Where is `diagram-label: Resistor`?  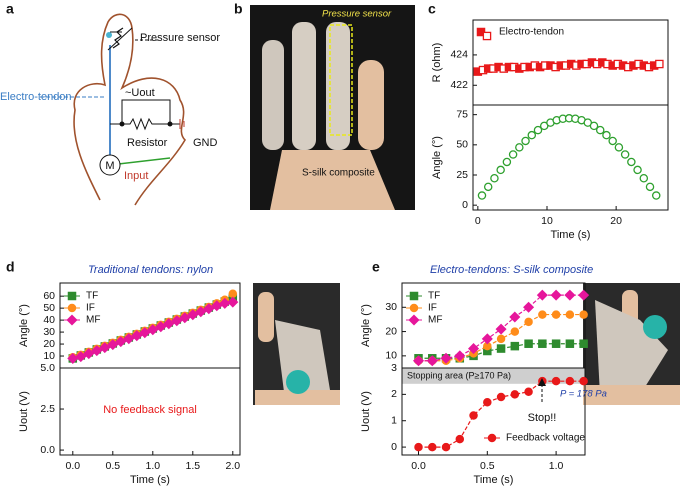
diagram-label: Resistor is located at coordinates (147, 143).